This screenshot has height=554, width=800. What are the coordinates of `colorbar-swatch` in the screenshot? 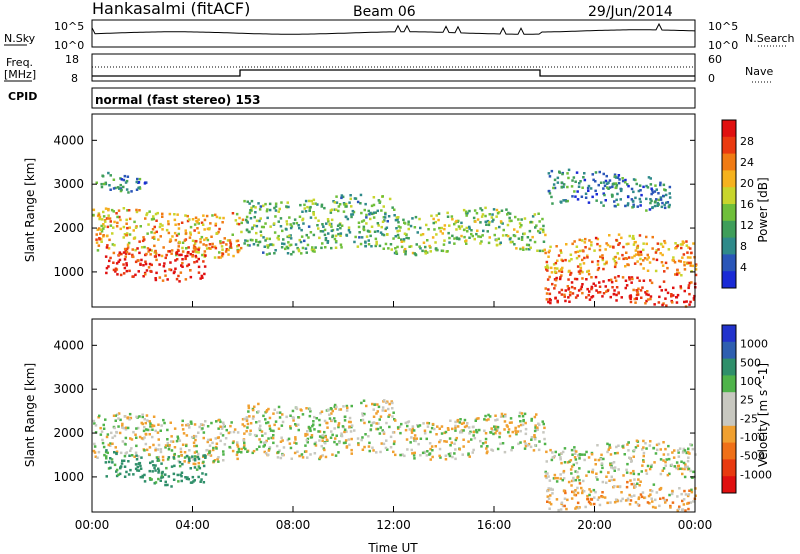 It's located at (729, 418).